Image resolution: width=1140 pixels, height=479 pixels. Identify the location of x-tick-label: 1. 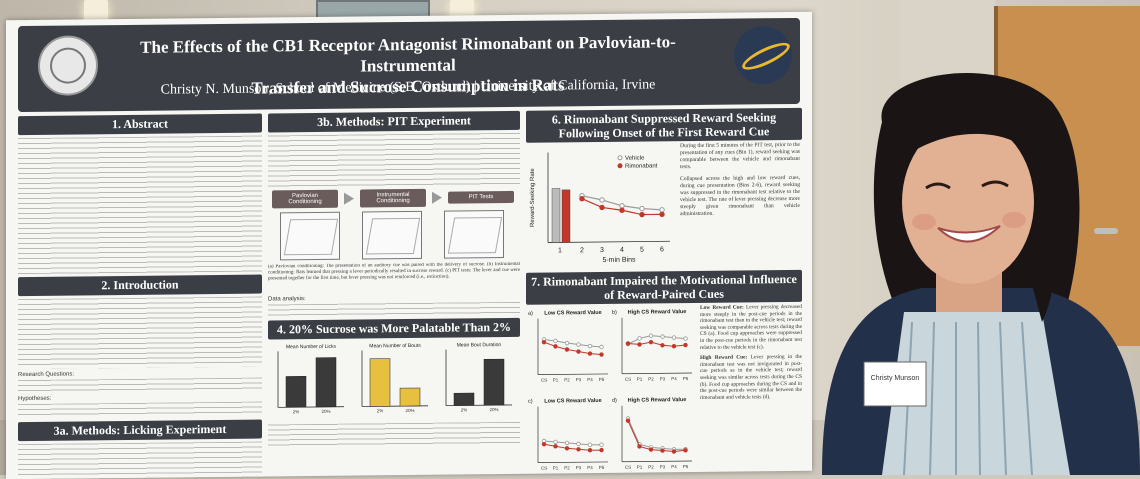
(560, 250).